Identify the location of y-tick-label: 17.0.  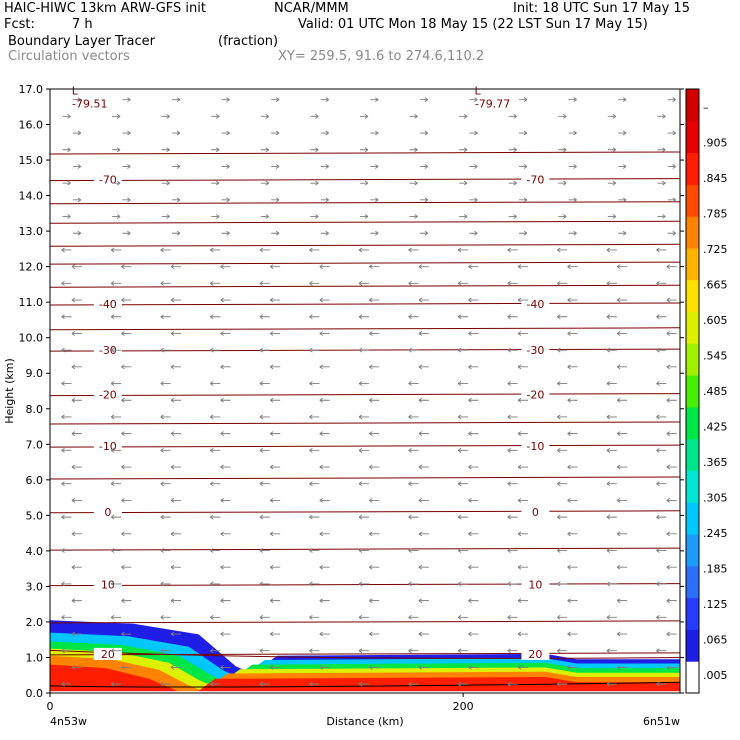
(31, 89).